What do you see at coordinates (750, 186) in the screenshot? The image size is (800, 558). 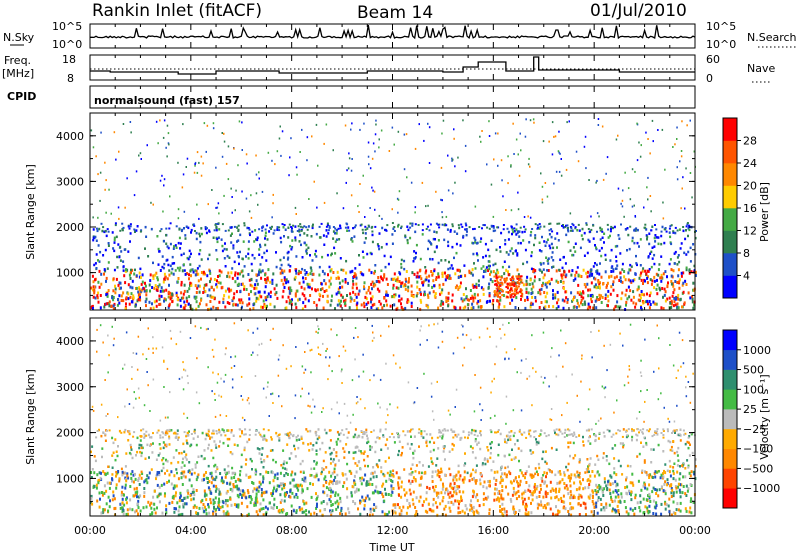 I see `power-cbar-tick: 20` at bounding box center [750, 186].